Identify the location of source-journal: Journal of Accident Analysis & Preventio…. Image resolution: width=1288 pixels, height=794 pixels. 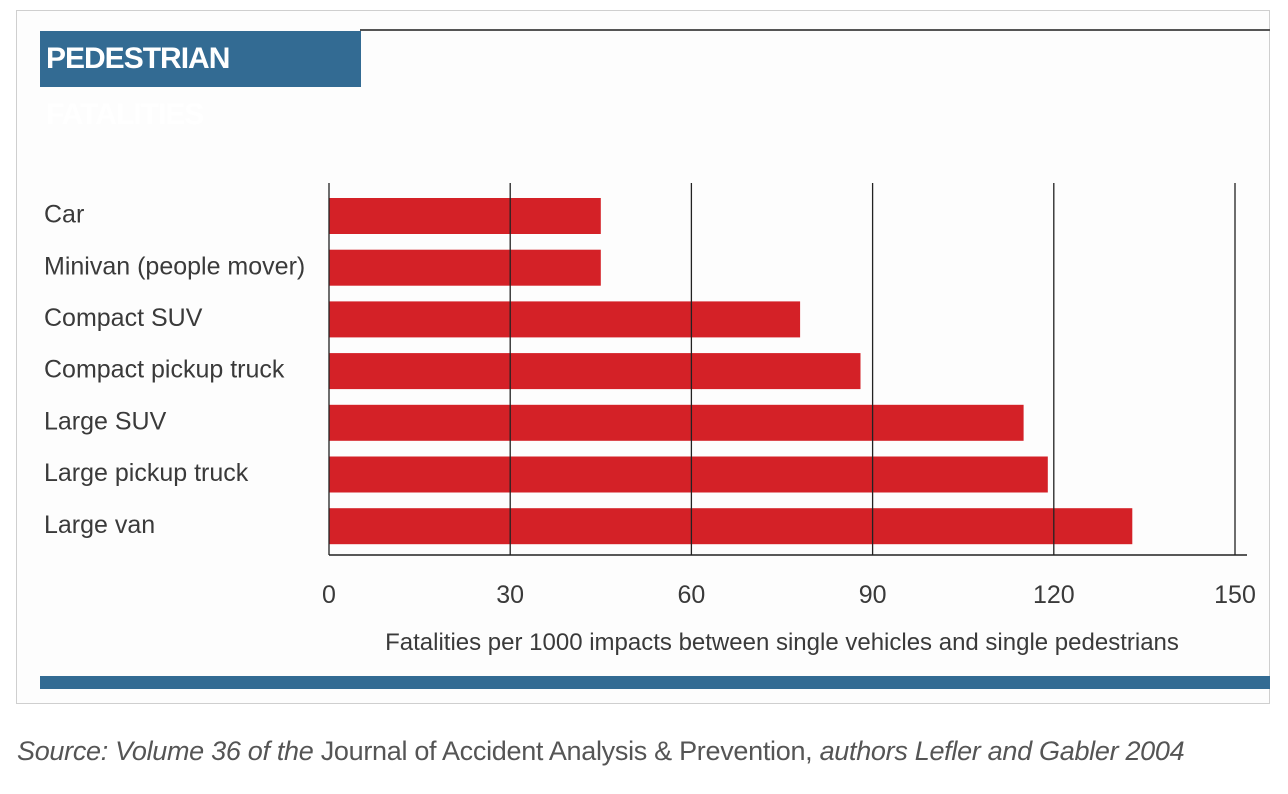
(566, 751).